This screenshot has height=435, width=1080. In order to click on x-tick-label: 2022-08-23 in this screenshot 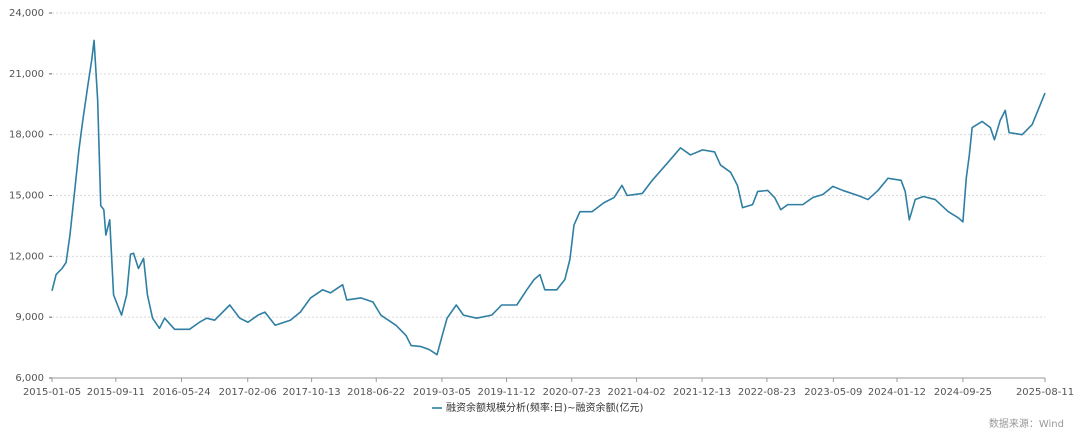, I will do `click(767, 392)`.